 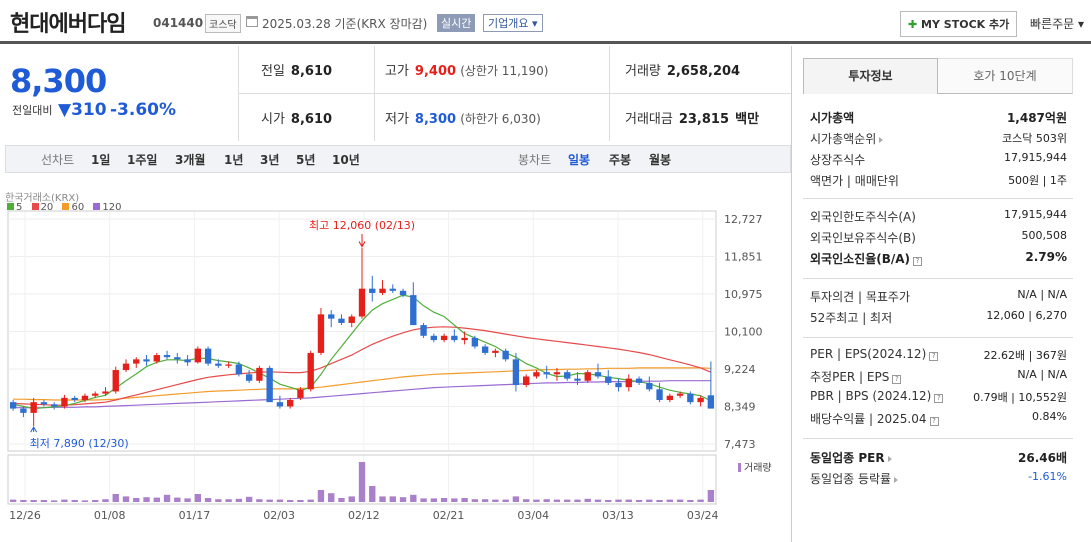 I want to click on base-date: 2025.03.28 기준(KRX 장마감), so click(x=345, y=24).